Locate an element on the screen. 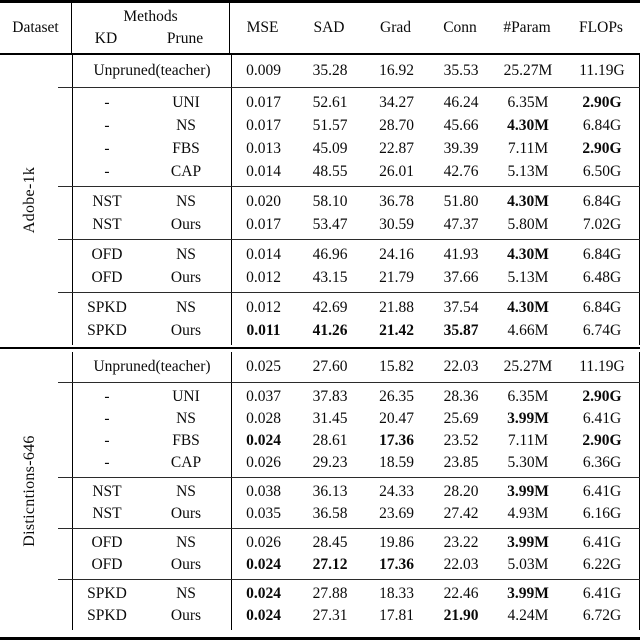 This screenshot has height=640, width=640. table-row: - FBS 0.013 45.09 22.87 39.39 7.11M 2.90G is located at coordinates (356, 148).